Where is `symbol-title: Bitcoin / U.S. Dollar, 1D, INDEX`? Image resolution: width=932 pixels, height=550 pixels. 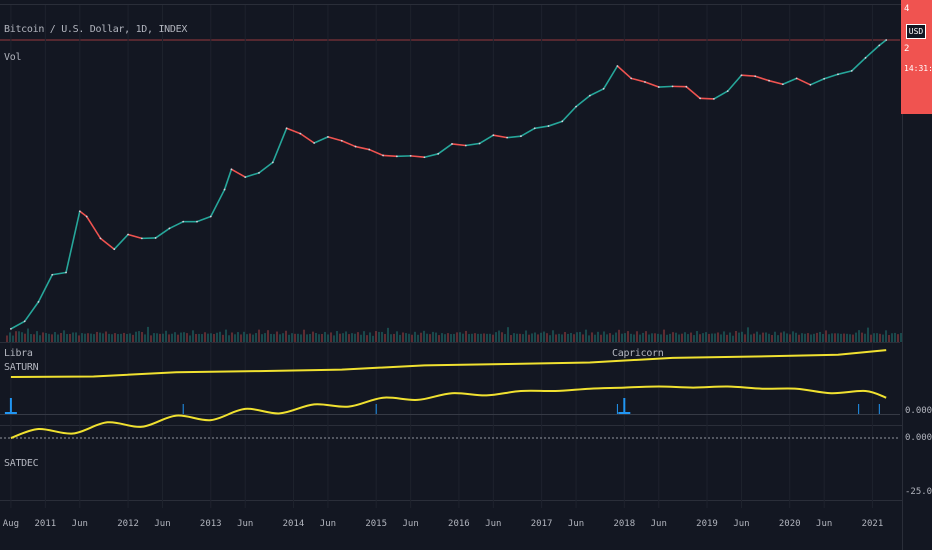 symbol-title: Bitcoin / U.S. Dollar, 1D, INDEX is located at coordinates (96, 29).